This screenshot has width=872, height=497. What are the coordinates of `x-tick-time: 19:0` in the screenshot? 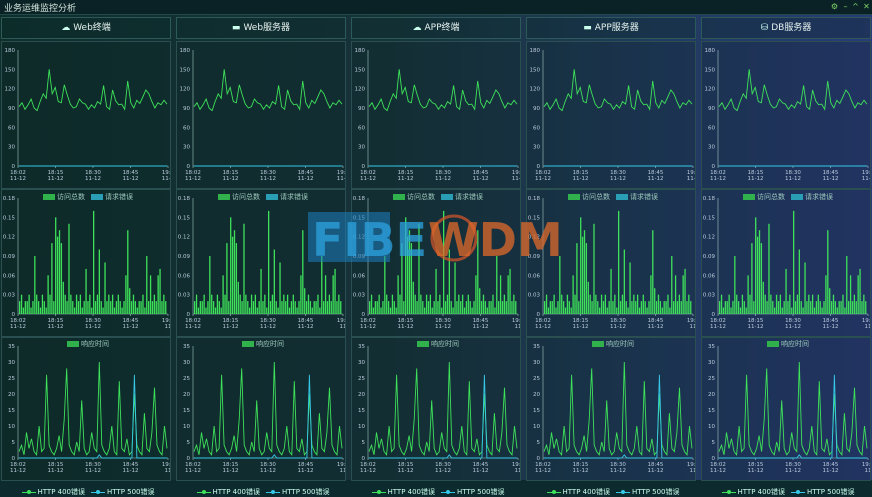 It's located at (341, 321).